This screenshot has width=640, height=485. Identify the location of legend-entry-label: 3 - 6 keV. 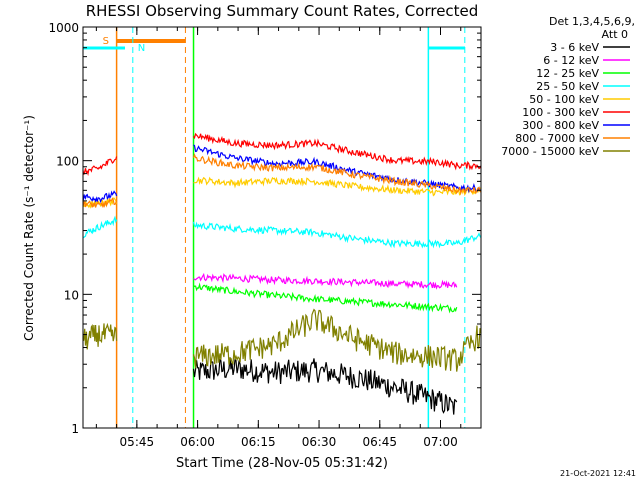
(574, 47).